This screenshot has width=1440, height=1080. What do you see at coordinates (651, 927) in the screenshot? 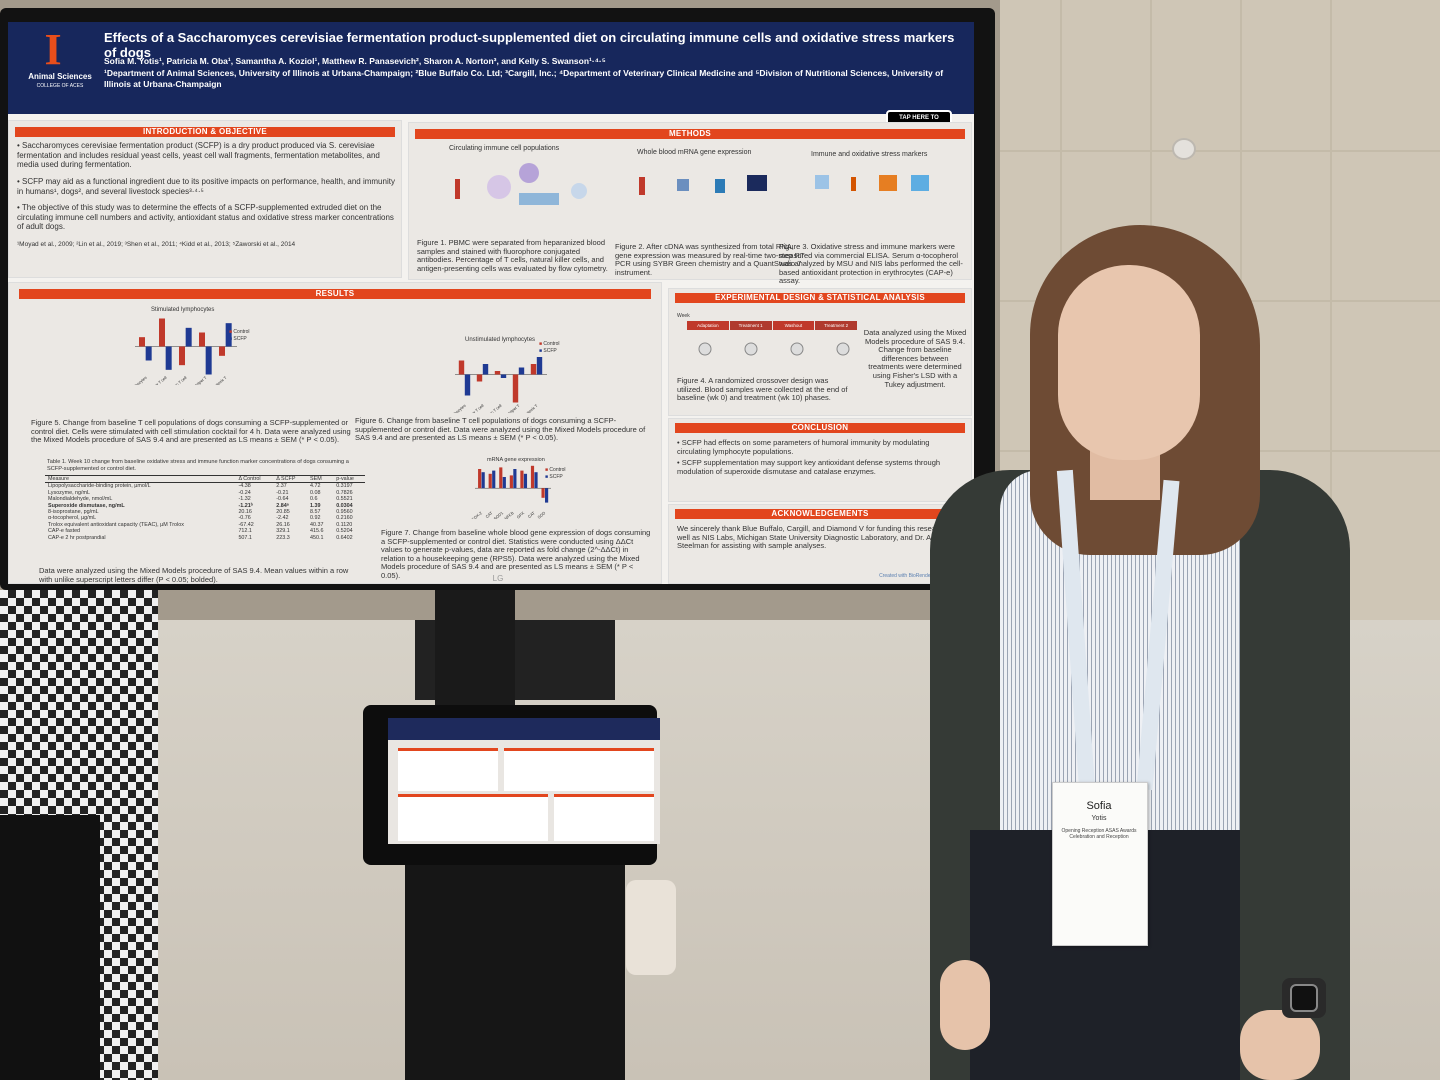
I see `hanging-bag` at bounding box center [651, 927].